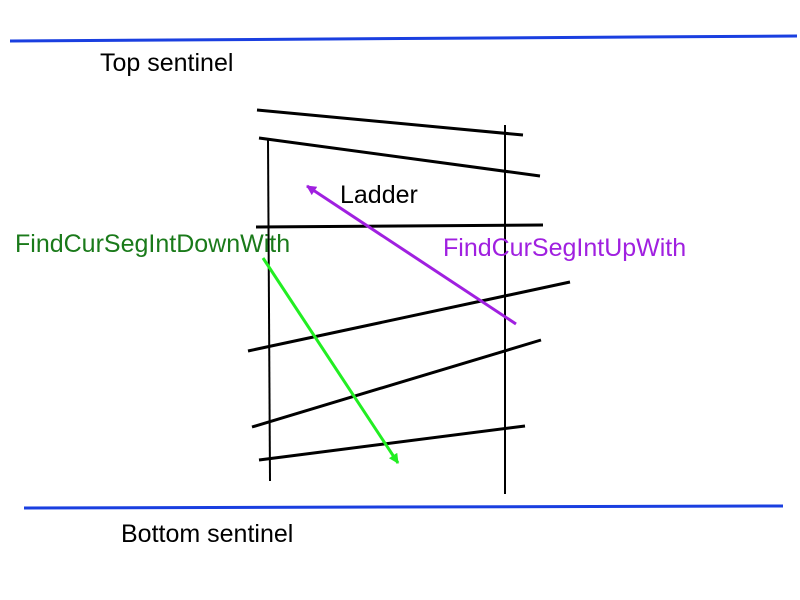 This screenshot has width=800, height=600. Describe the element at coordinates (269, 310) in the screenshot. I see `ladder-left-rail` at that location.